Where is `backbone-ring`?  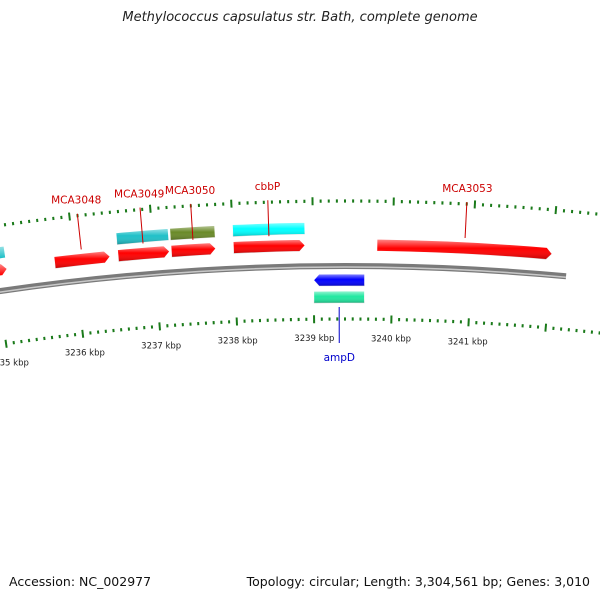
backbone-ring is located at coordinates (283, 279).